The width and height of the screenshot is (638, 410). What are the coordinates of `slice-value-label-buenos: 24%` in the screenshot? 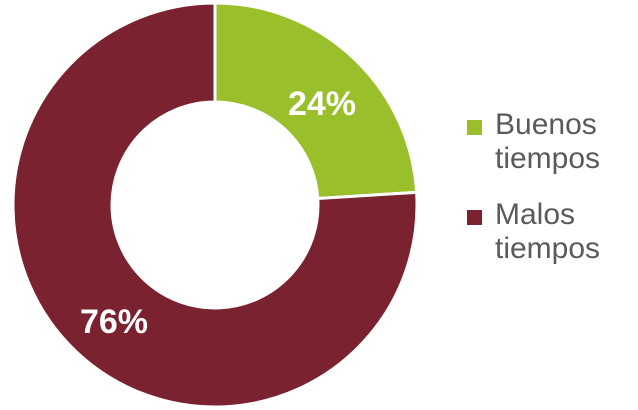 It's located at (322, 104).